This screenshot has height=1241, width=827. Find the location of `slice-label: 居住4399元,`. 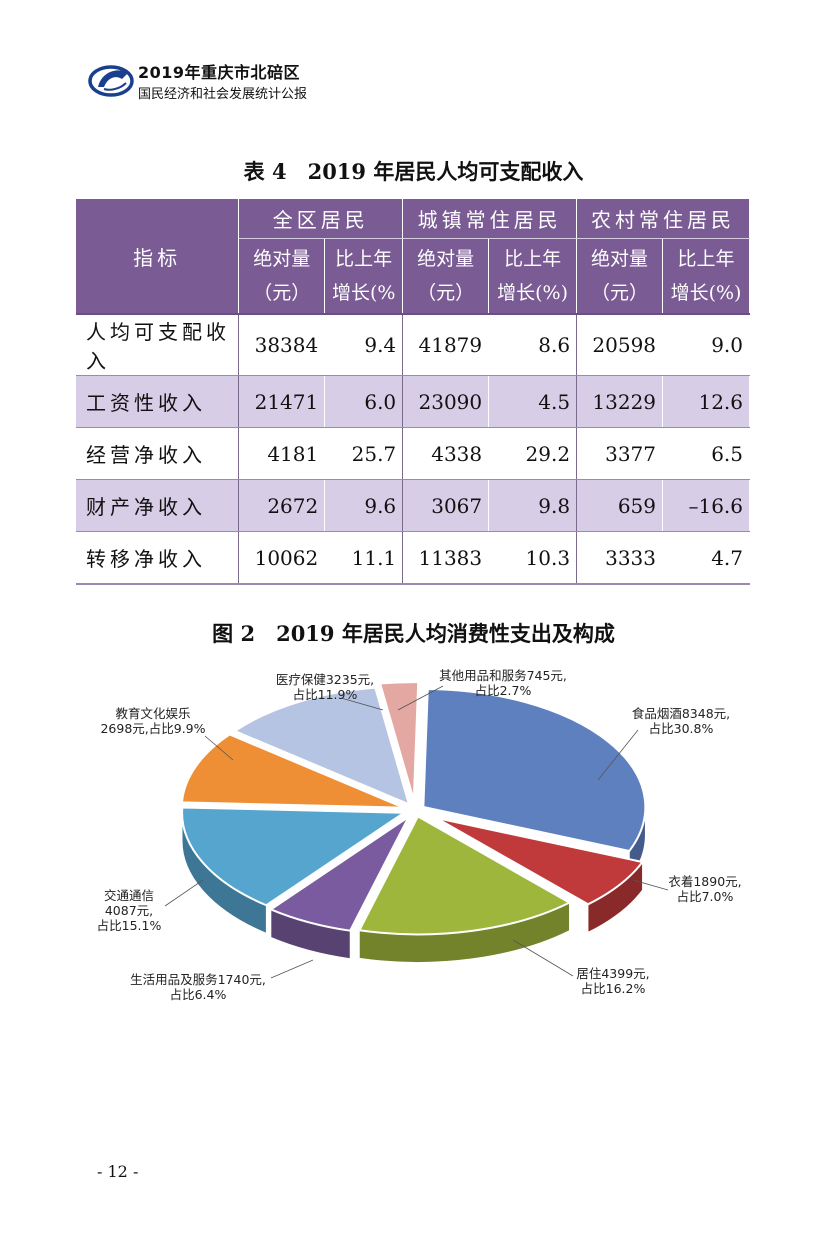

slice-label: 居住4399元, is located at coordinates (612, 973).